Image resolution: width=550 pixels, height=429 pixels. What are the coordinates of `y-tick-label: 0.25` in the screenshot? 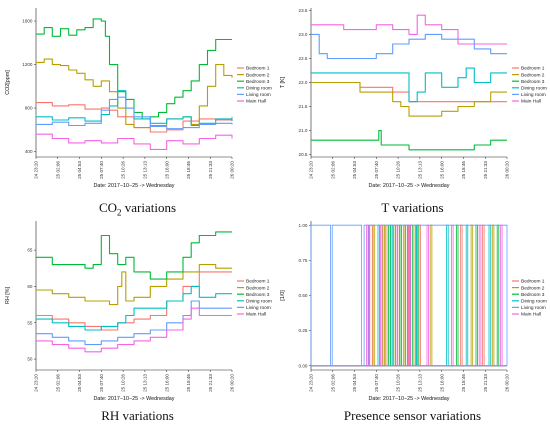 It's located at (303, 330).